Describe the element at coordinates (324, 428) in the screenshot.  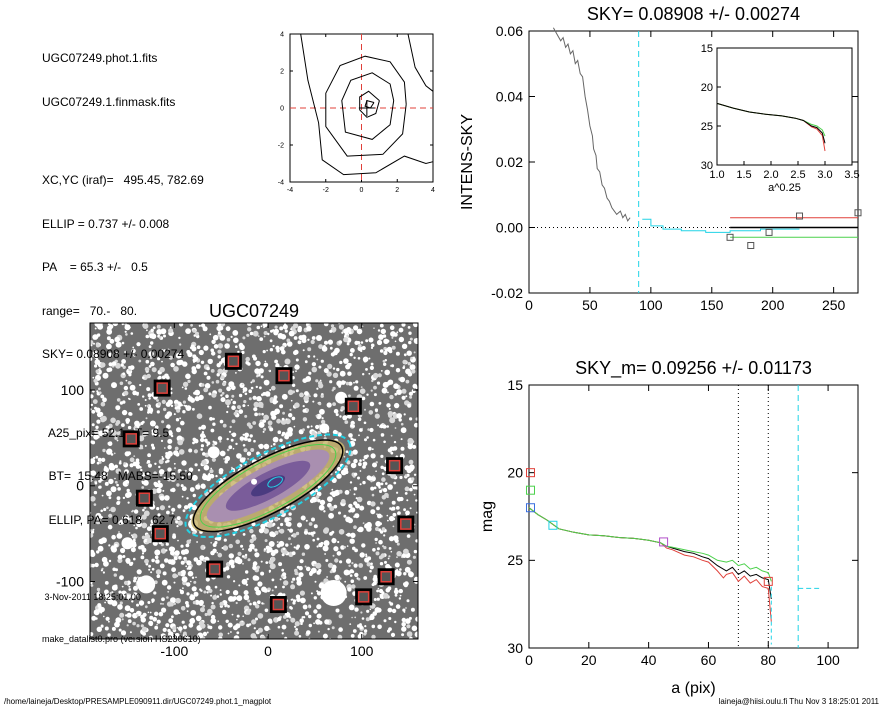
I see `masked-region` at that location.